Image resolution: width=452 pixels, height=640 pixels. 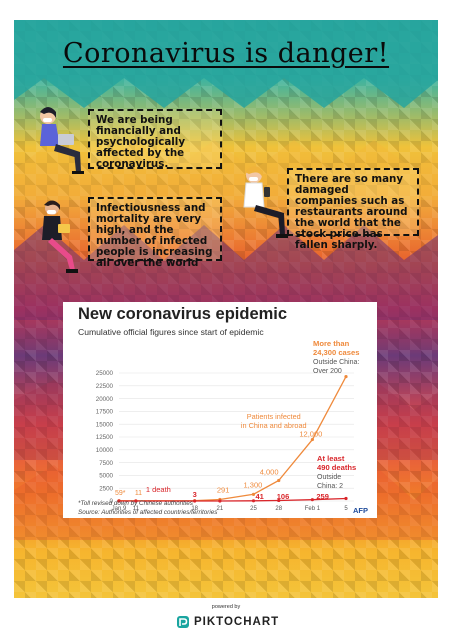 What do you see at coordinates (105, 424) in the screenshot?
I see `y-tick-label: 15000` at bounding box center [105, 424].